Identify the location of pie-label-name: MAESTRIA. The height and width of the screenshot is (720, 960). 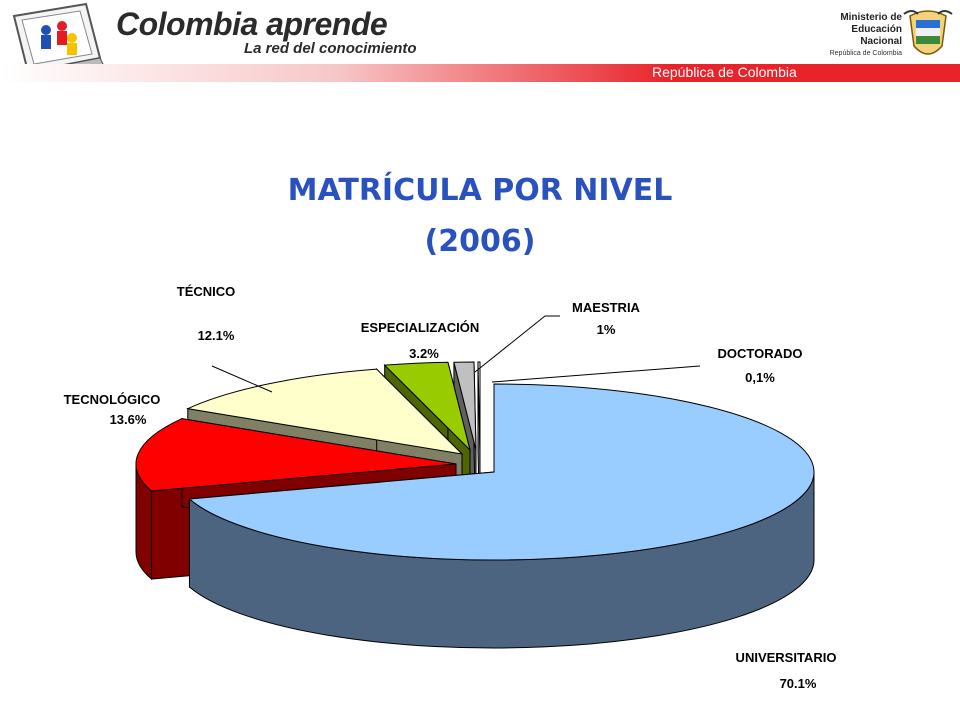
(606, 307).